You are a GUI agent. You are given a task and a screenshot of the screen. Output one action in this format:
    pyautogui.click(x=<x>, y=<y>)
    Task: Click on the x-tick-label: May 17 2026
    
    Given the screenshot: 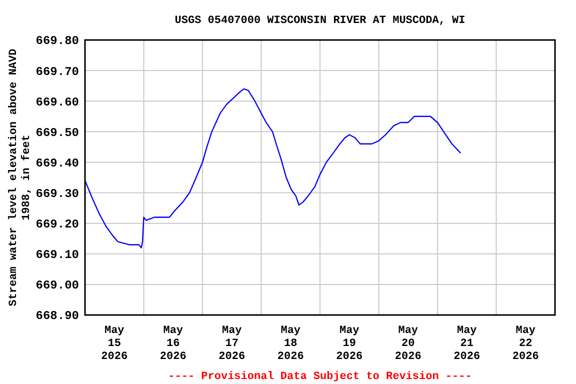 What is the action you would take?
    pyautogui.click(x=232, y=344)
    